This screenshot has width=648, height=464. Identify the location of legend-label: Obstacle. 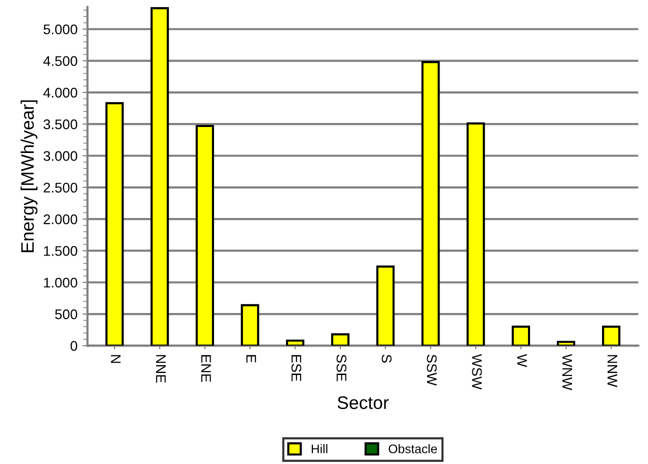
(412, 449).